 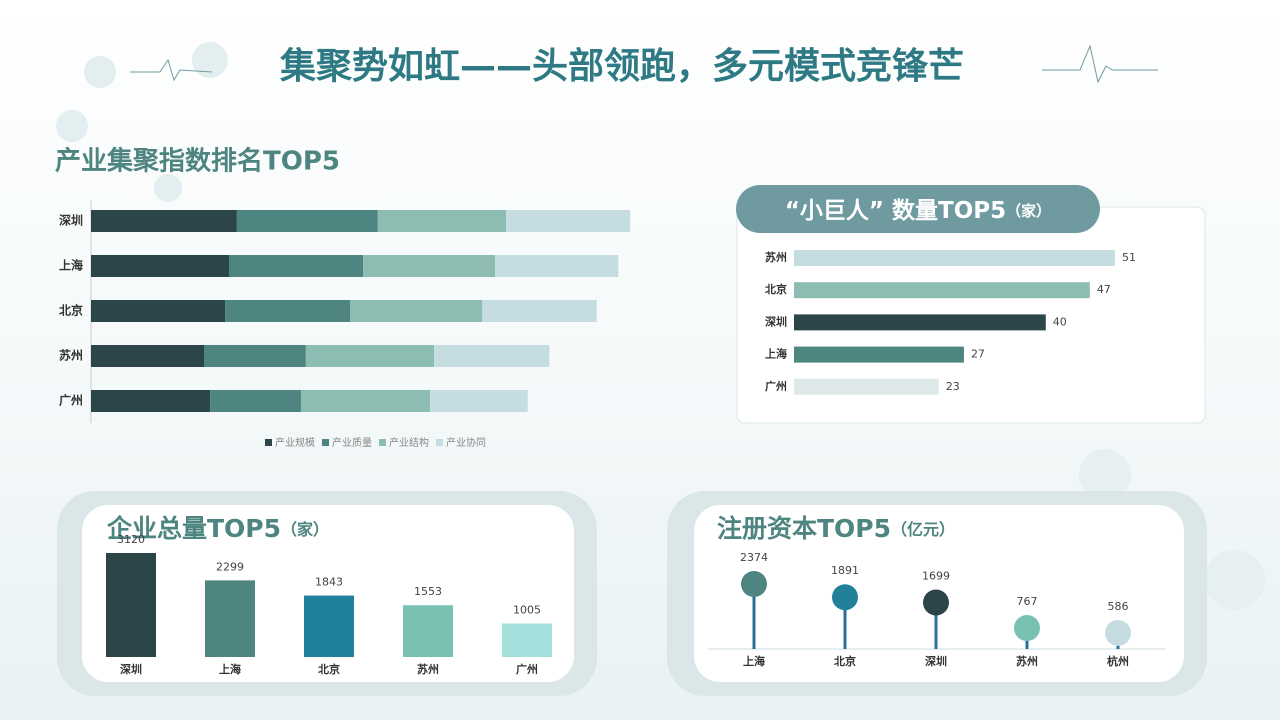 I want to click on legend-label: 产业结构, so click(x=409, y=442).